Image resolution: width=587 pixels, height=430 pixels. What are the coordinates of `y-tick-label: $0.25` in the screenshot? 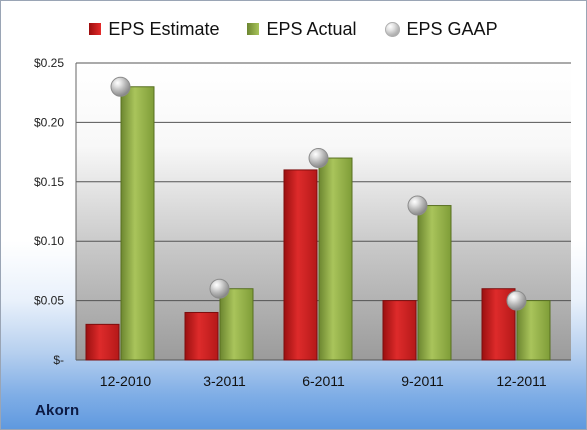 It's located at (49, 63).